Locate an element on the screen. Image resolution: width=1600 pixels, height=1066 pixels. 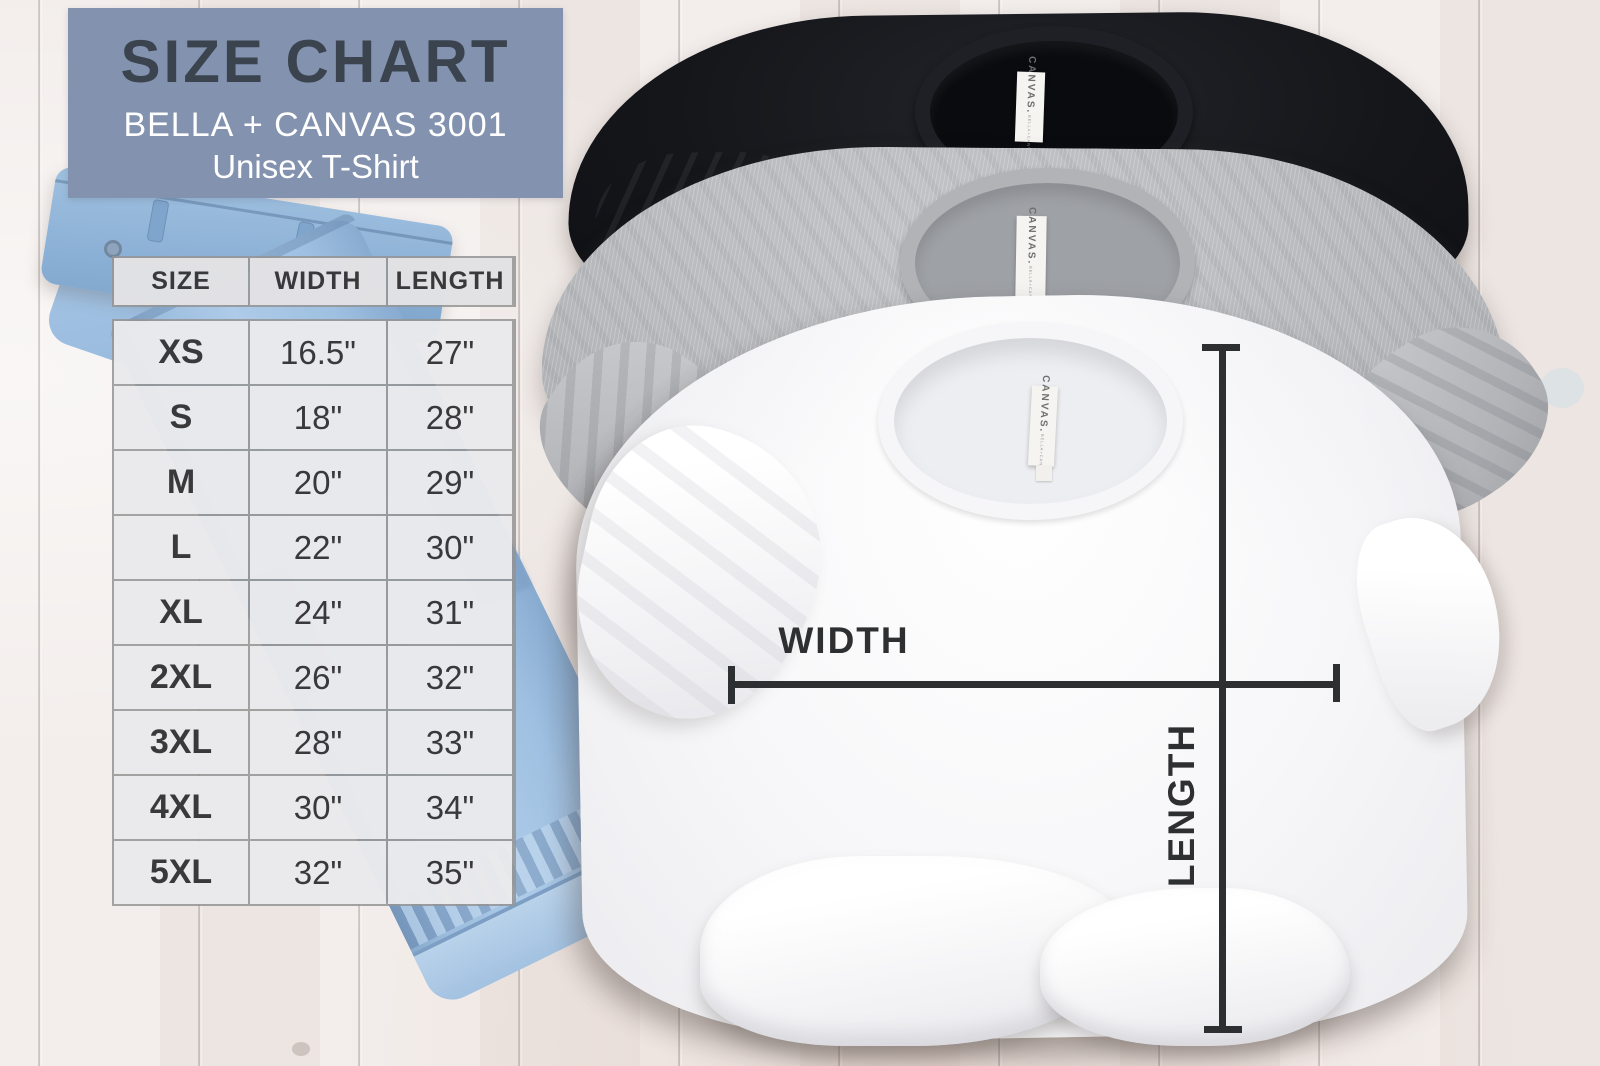
table-cell-size: XL is located at coordinates (181, 612).